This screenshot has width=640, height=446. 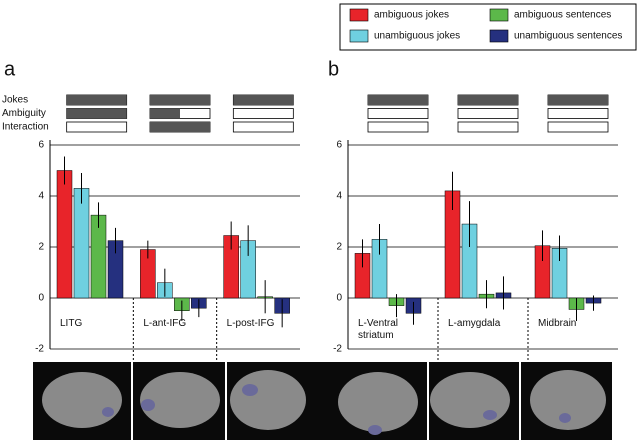 What do you see at coordinates (24, 113) in the screenshot?
I see `design-row-label: Ambiguity` at bounding box center [24, 113].